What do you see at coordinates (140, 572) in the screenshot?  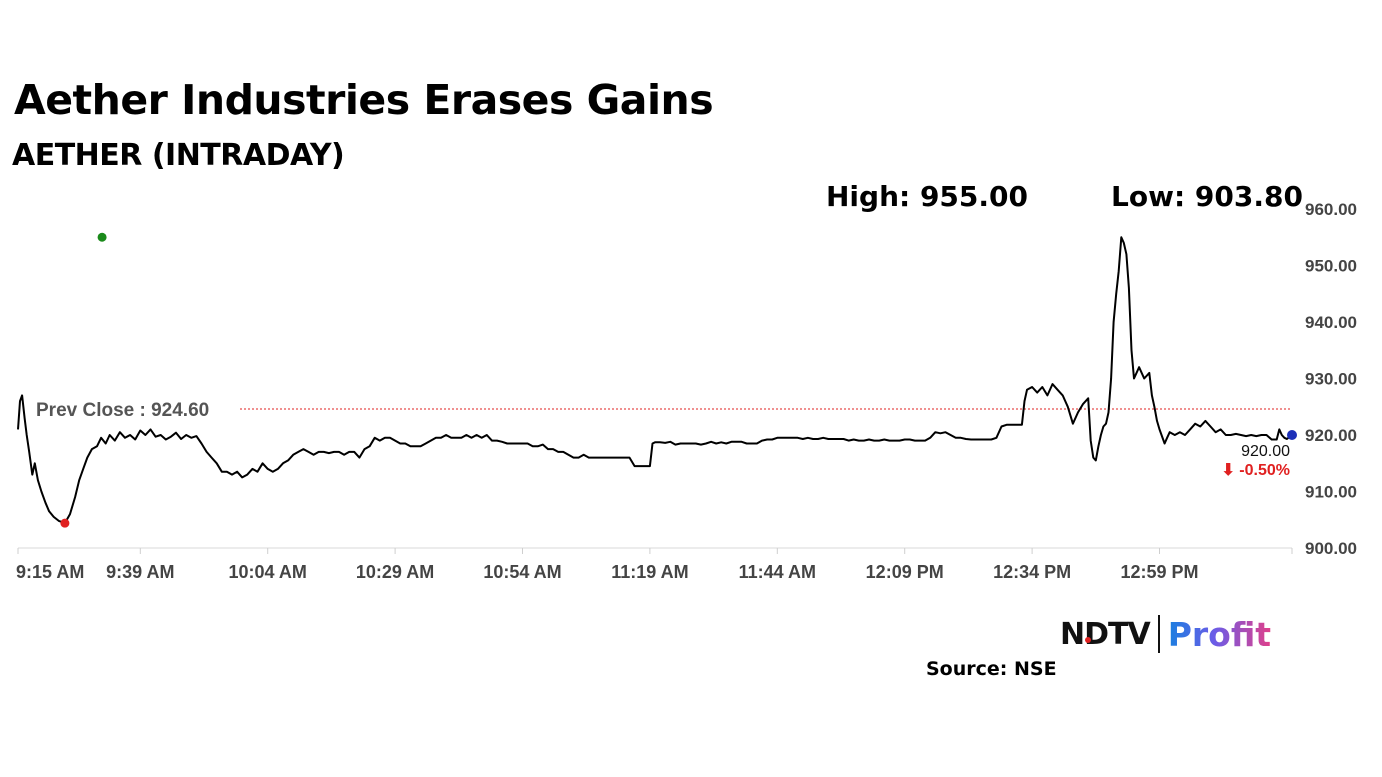 I see `x-tick-label: 9:39 AM` at bounding box center [140, 572].